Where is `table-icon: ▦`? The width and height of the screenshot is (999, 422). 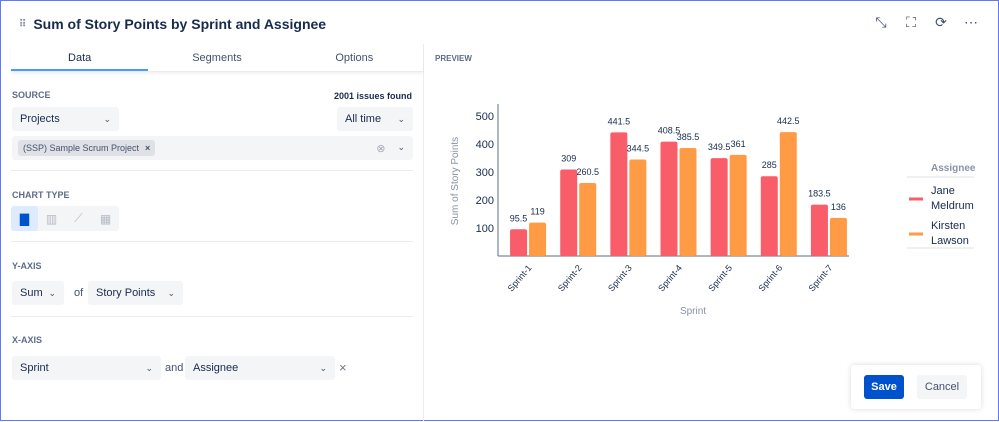 table-icon: ▦ is located at coordinates (105, 218).